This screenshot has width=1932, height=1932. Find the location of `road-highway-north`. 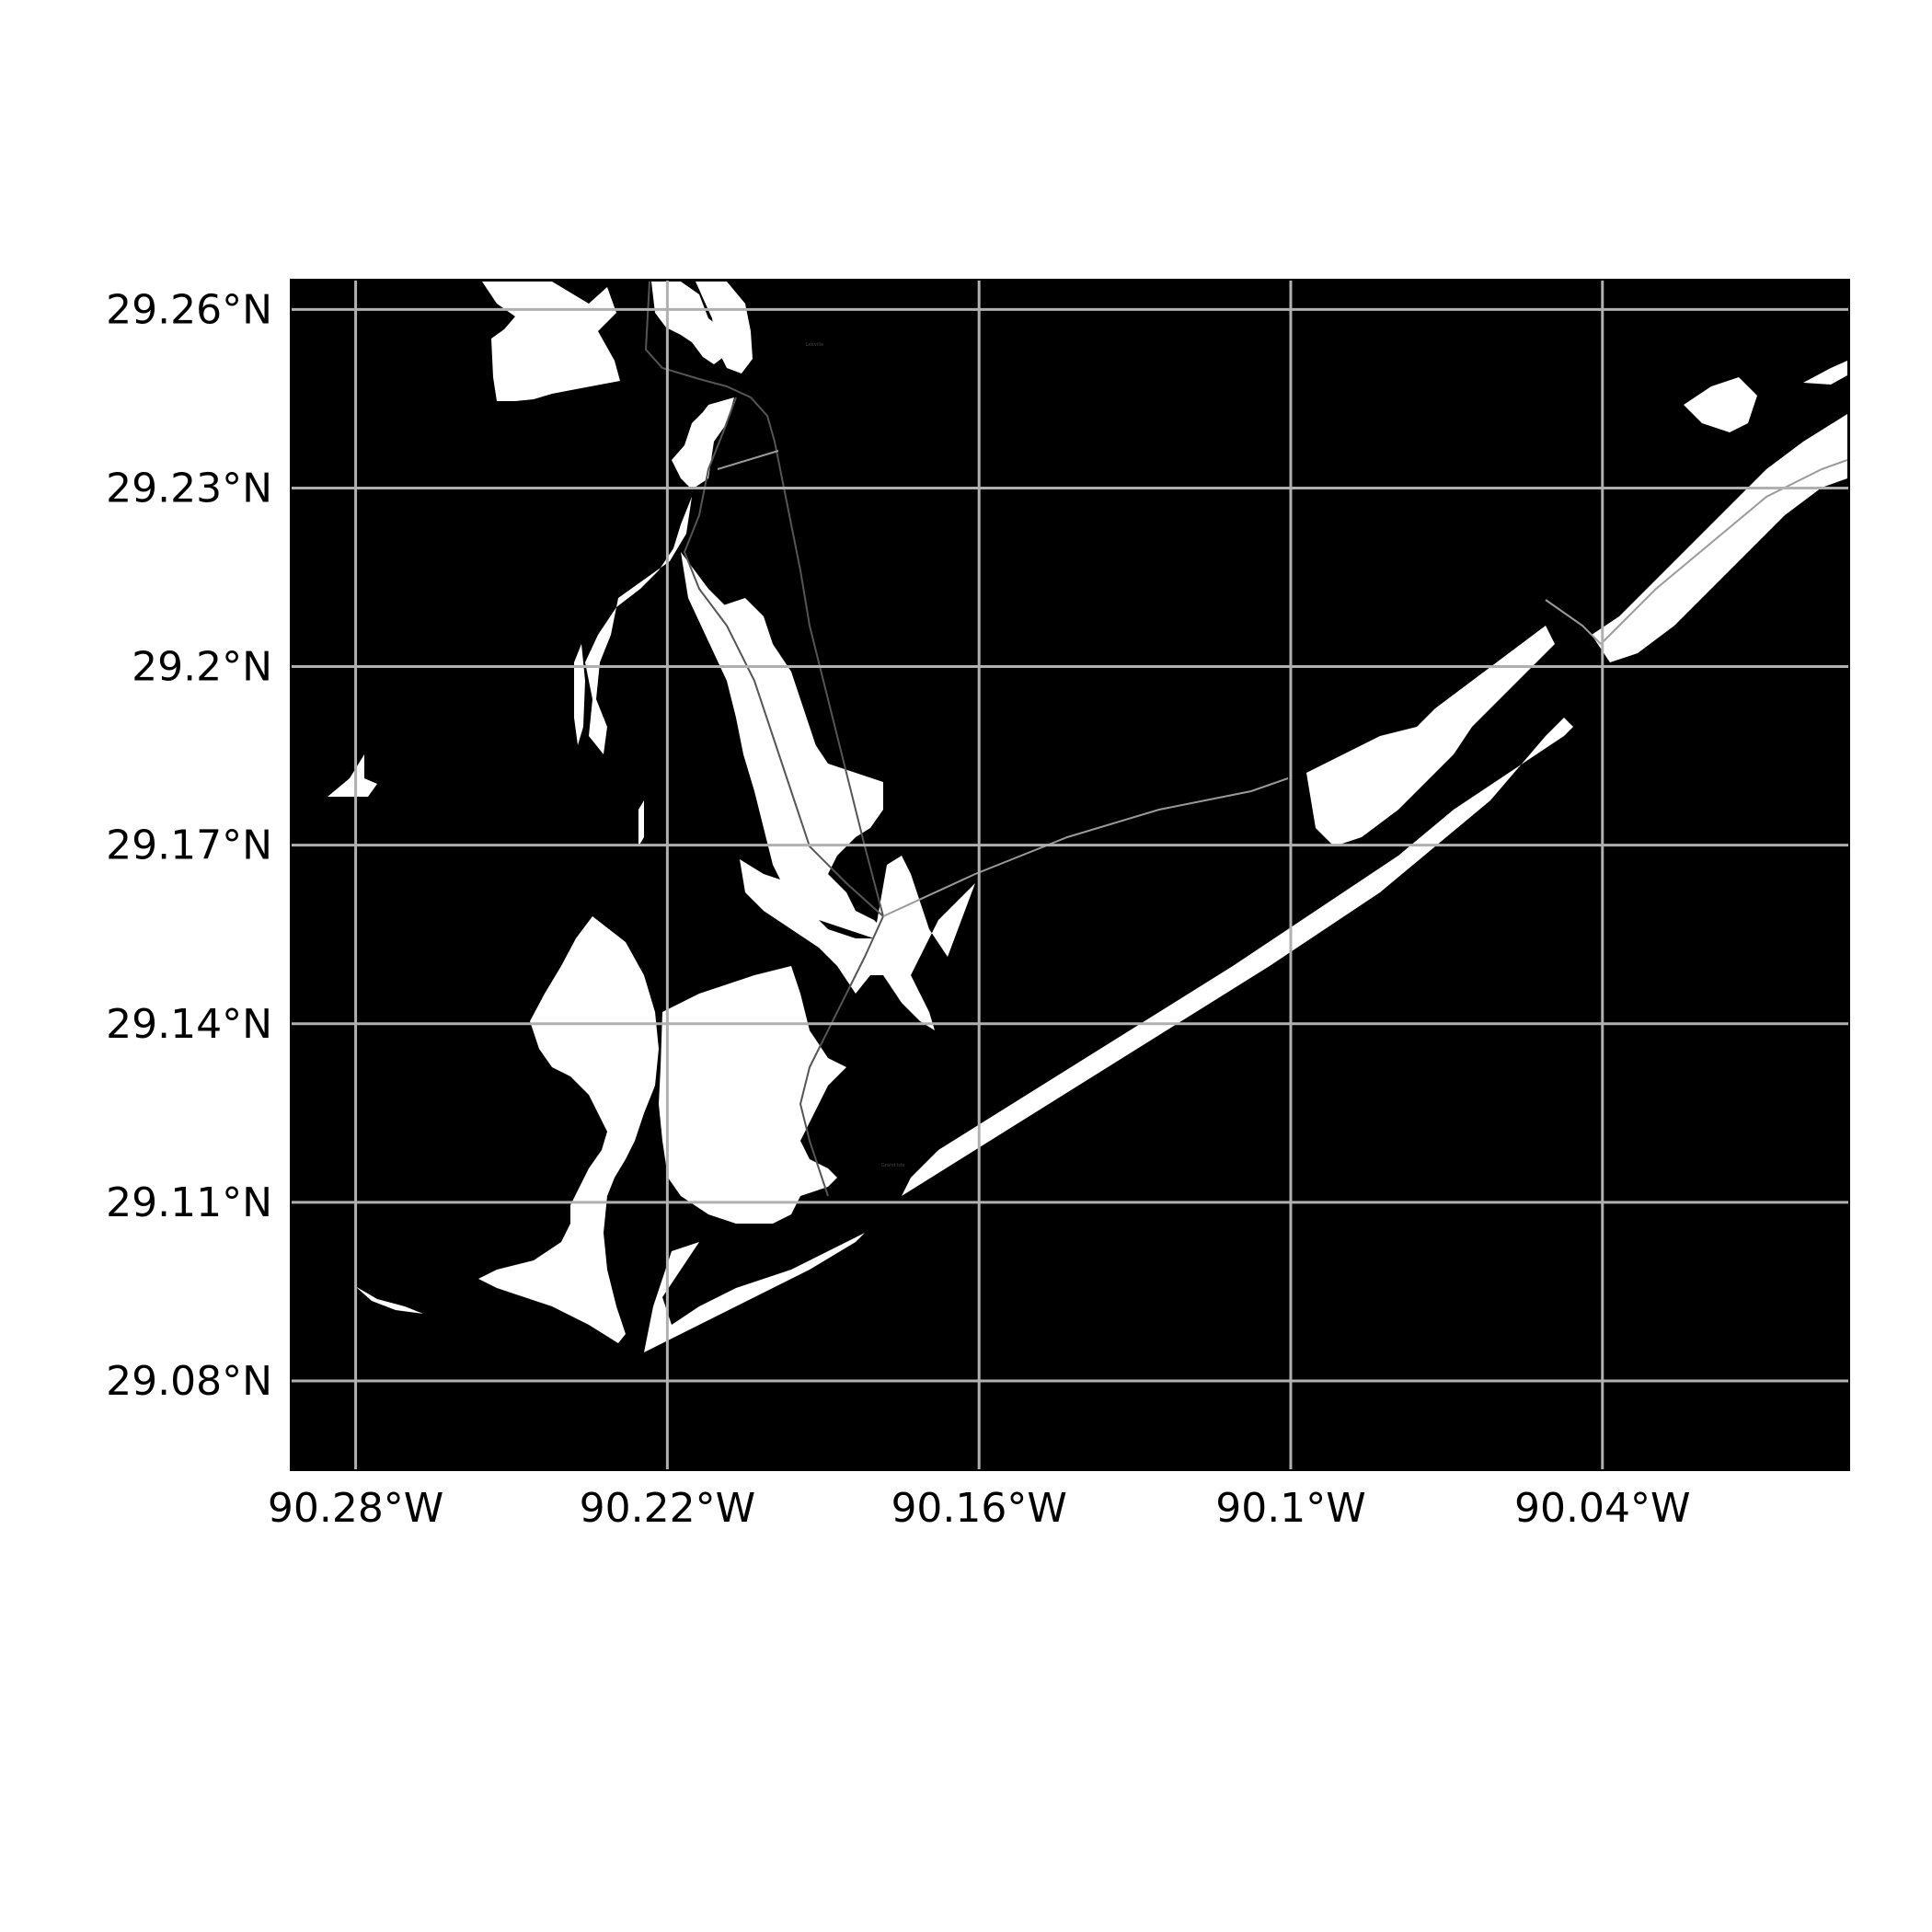

road-highway-north is located at coordinates (764, 599).